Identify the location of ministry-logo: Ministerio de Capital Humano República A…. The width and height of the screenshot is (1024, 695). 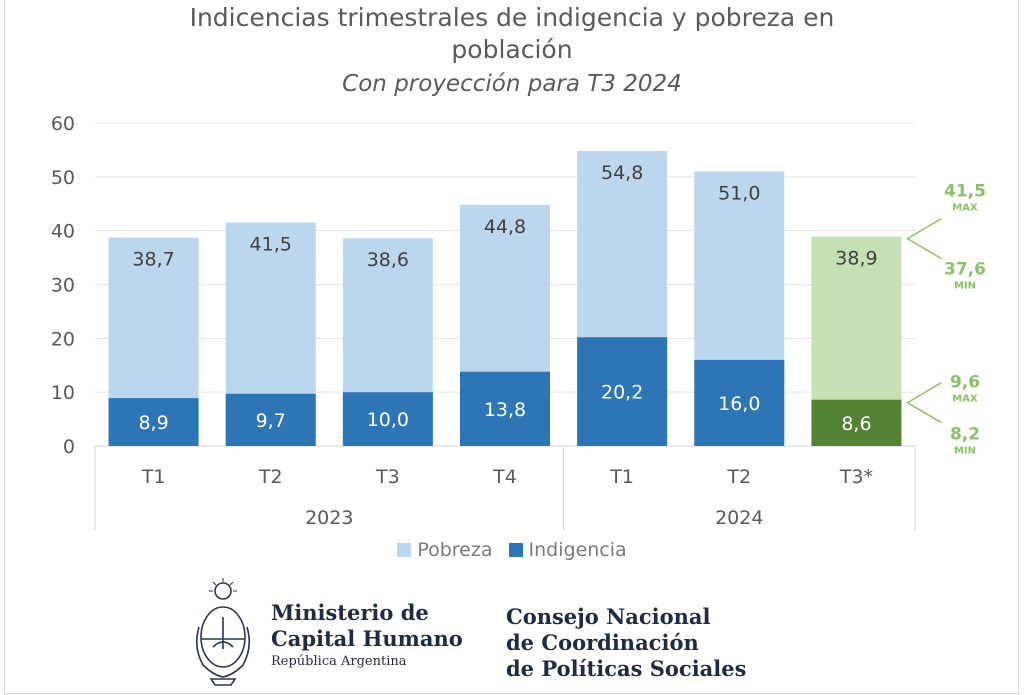
(326, 632).